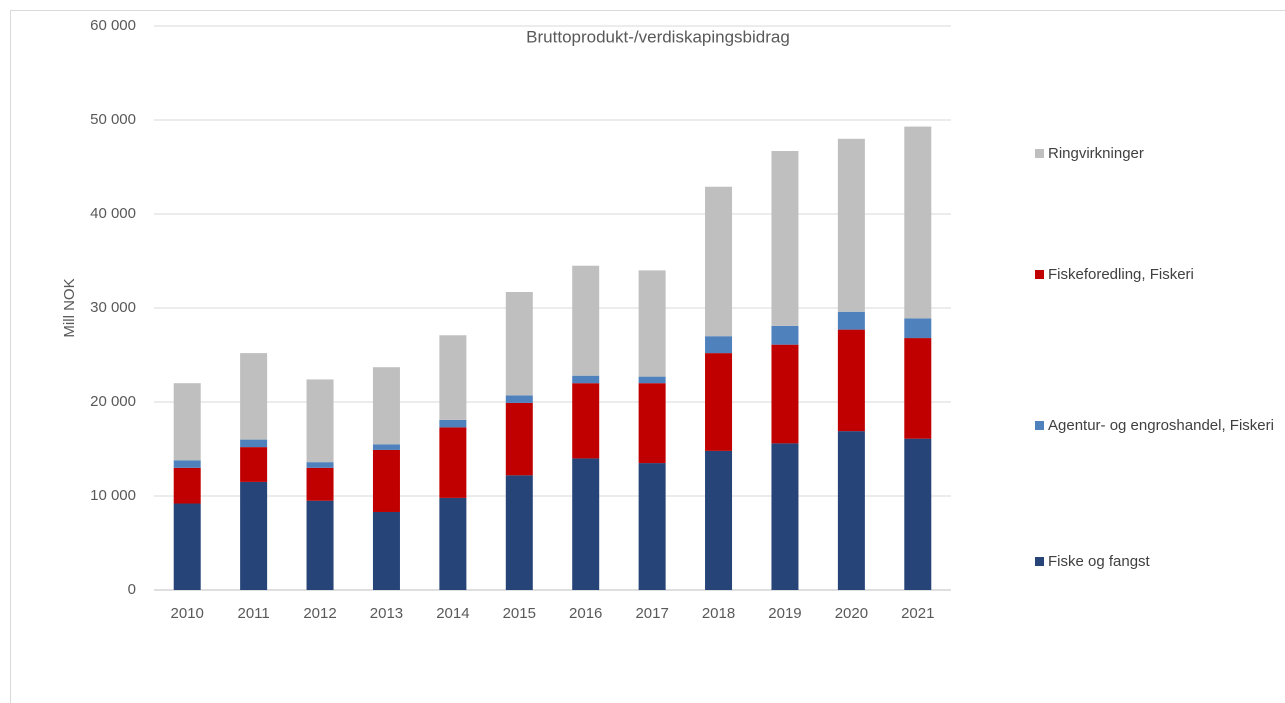 Image resolution: width=1285 pixels, height=703 pixels. What do you see at coordinates (452, 613) in the screenshot?
I see `x-tick-label: 2014` at bounding box center [452, 613].